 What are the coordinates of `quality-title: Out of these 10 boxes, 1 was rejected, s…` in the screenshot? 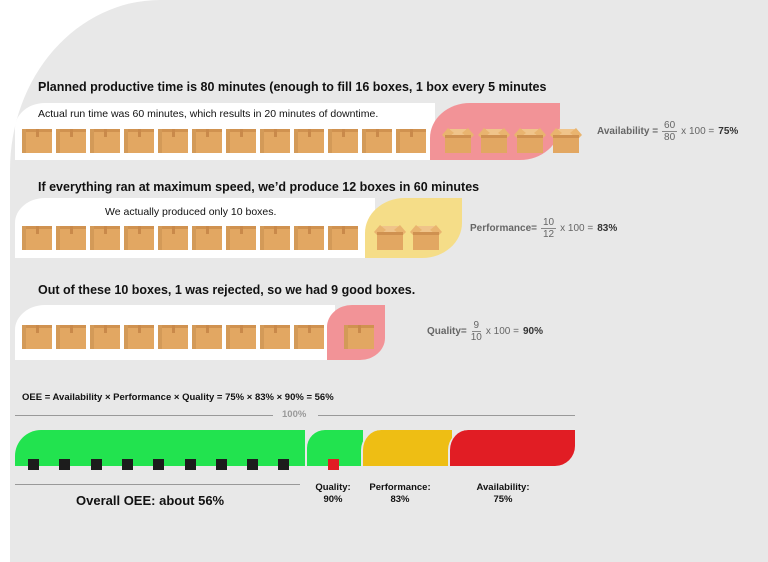 It's located at (227, 290).